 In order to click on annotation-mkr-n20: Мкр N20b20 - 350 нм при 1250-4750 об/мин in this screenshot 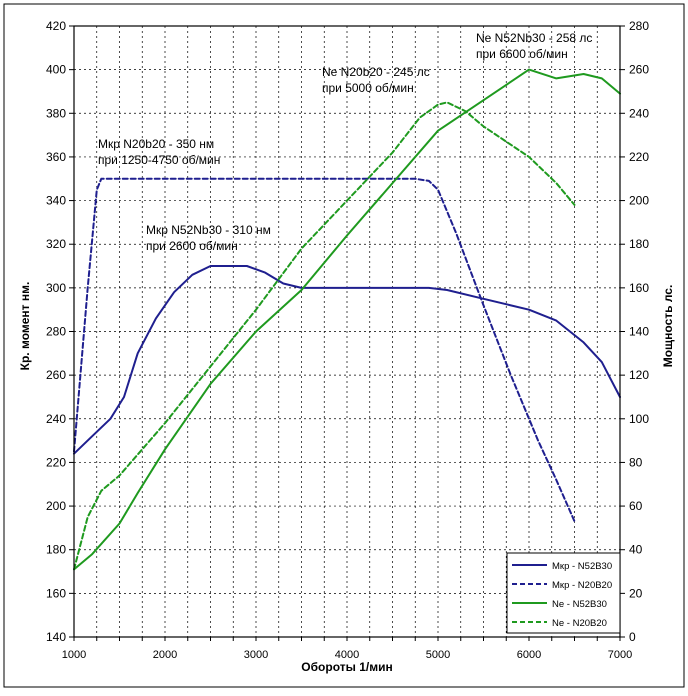, I will do `click(159, 152)`.